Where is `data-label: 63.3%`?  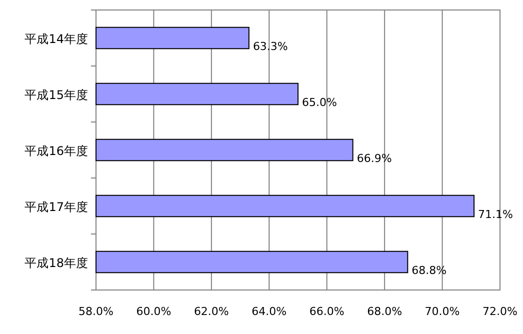 data-label: 63.3% is located at coordinates (270, 46).